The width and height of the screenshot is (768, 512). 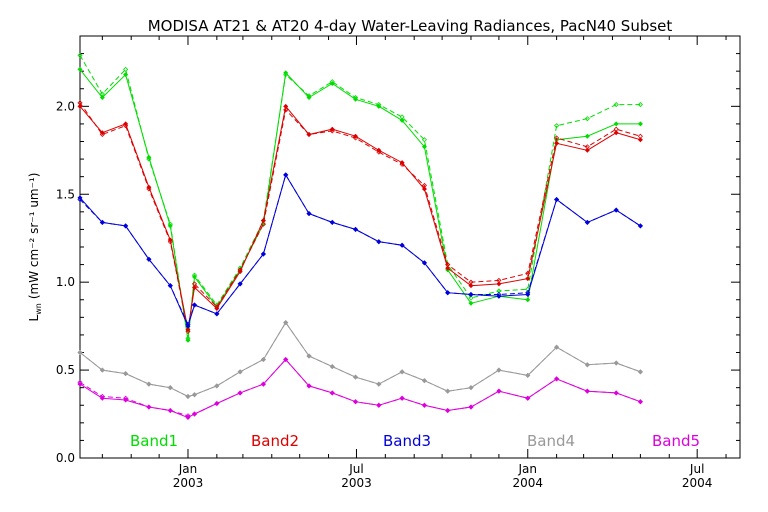 I want to click on y-tick-label: 1.5, so click(x=65, y=194).